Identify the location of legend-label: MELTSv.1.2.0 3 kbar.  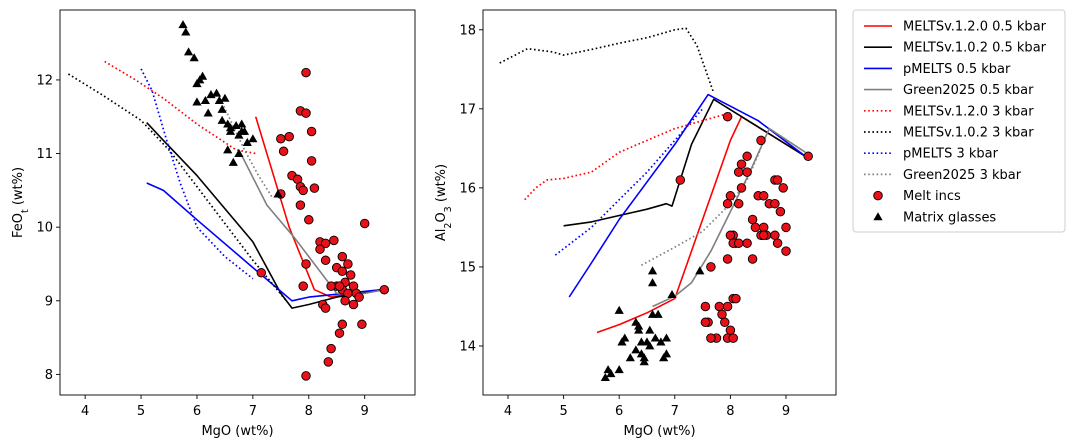
(968, 111).